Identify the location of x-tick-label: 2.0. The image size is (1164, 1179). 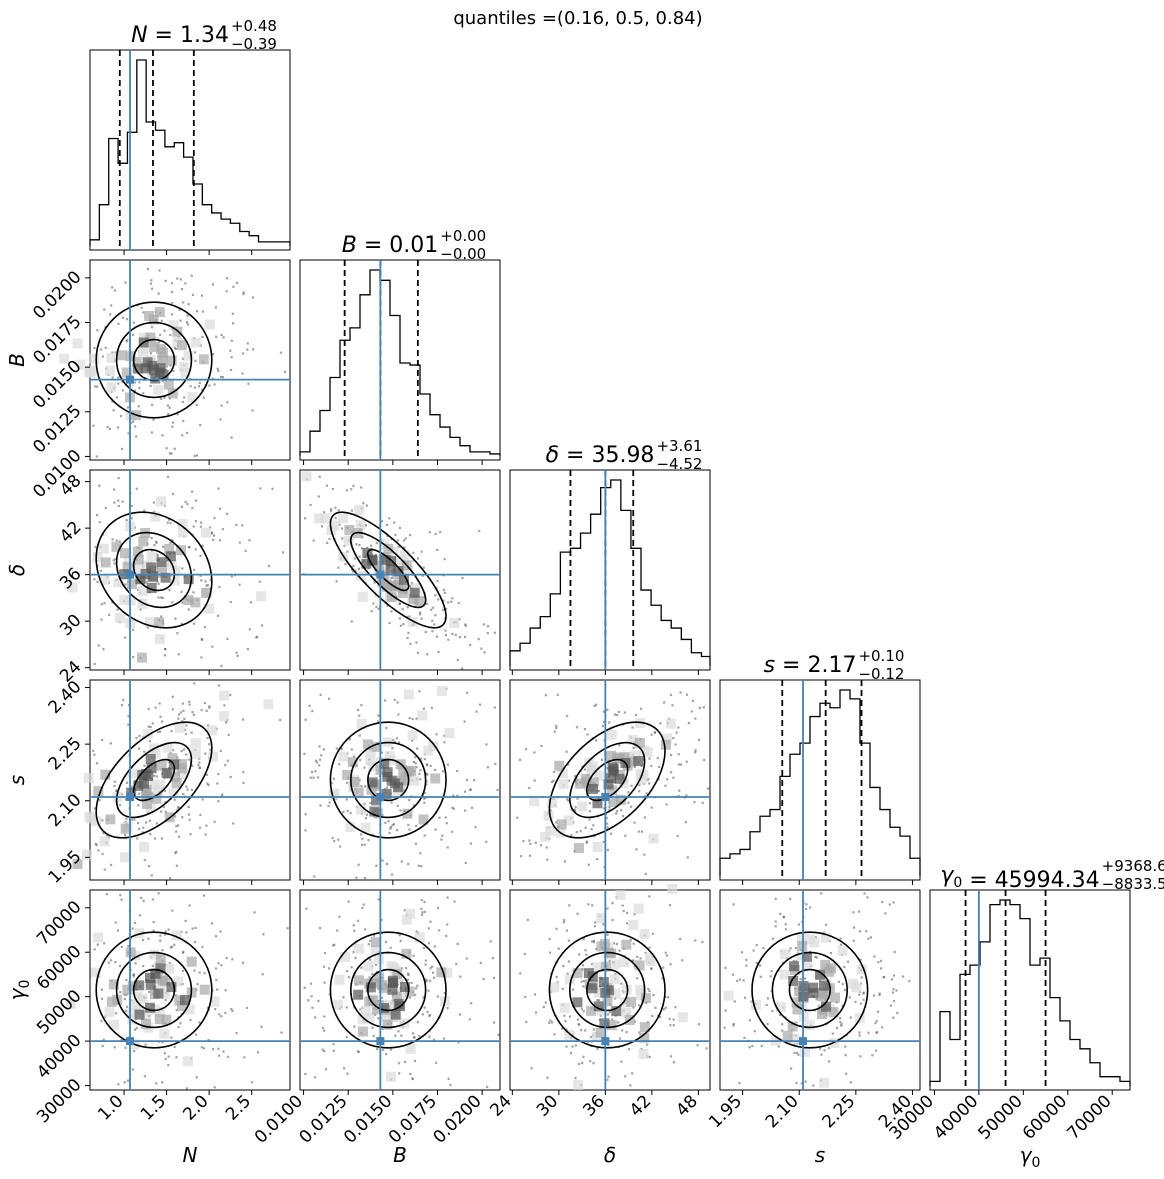
(195, 1107).